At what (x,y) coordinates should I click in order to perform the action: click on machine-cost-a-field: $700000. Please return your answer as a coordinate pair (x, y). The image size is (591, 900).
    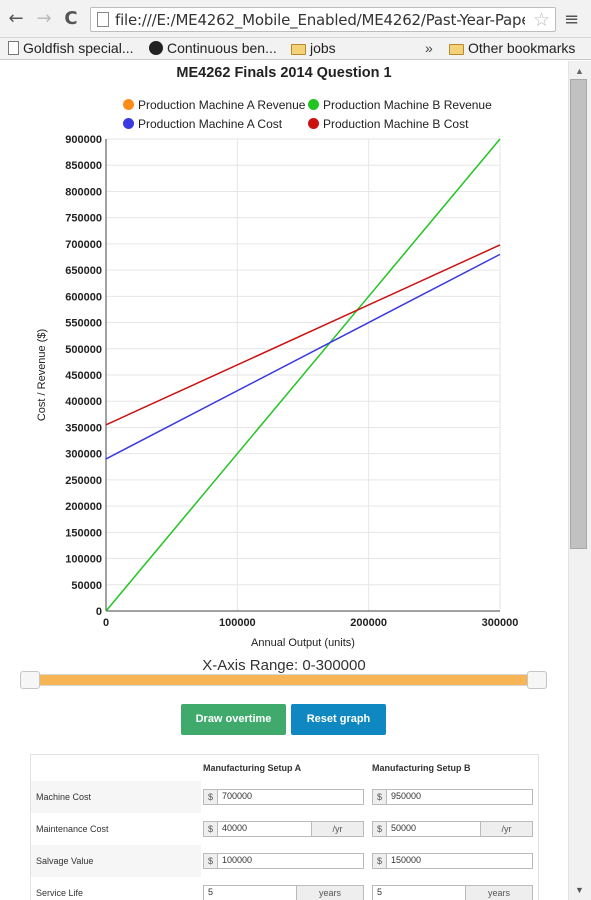
    Looking at the image, I should click on (283, 797).